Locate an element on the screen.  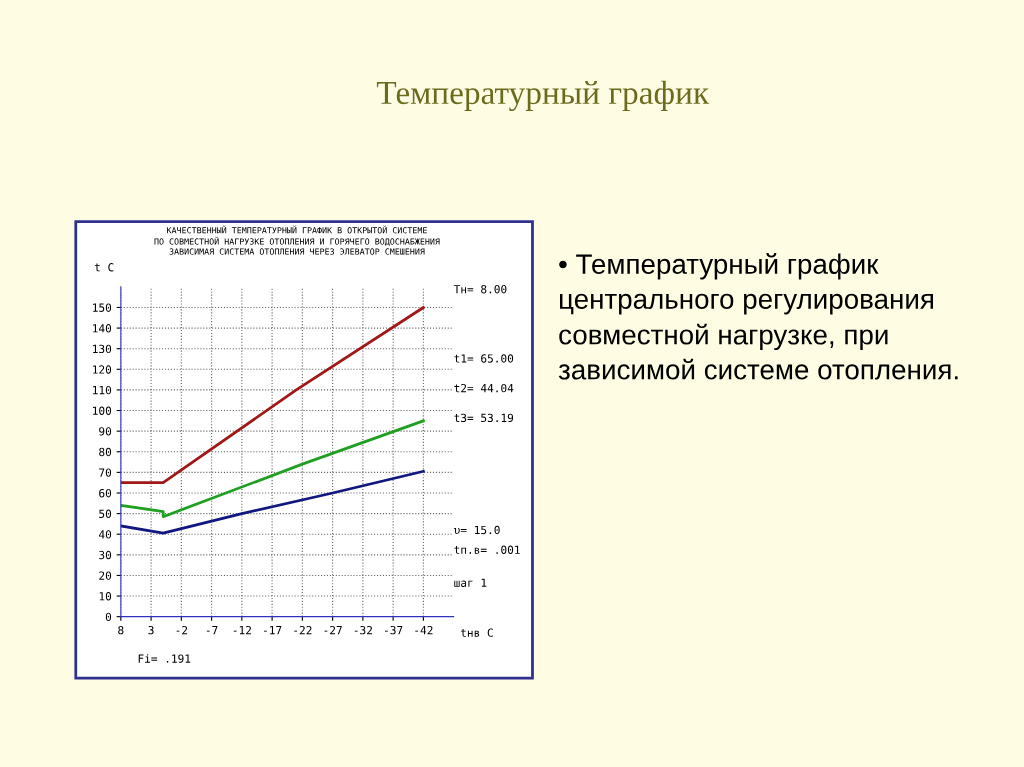
text: t1= 65.00 is located at coordinates (484, 358).